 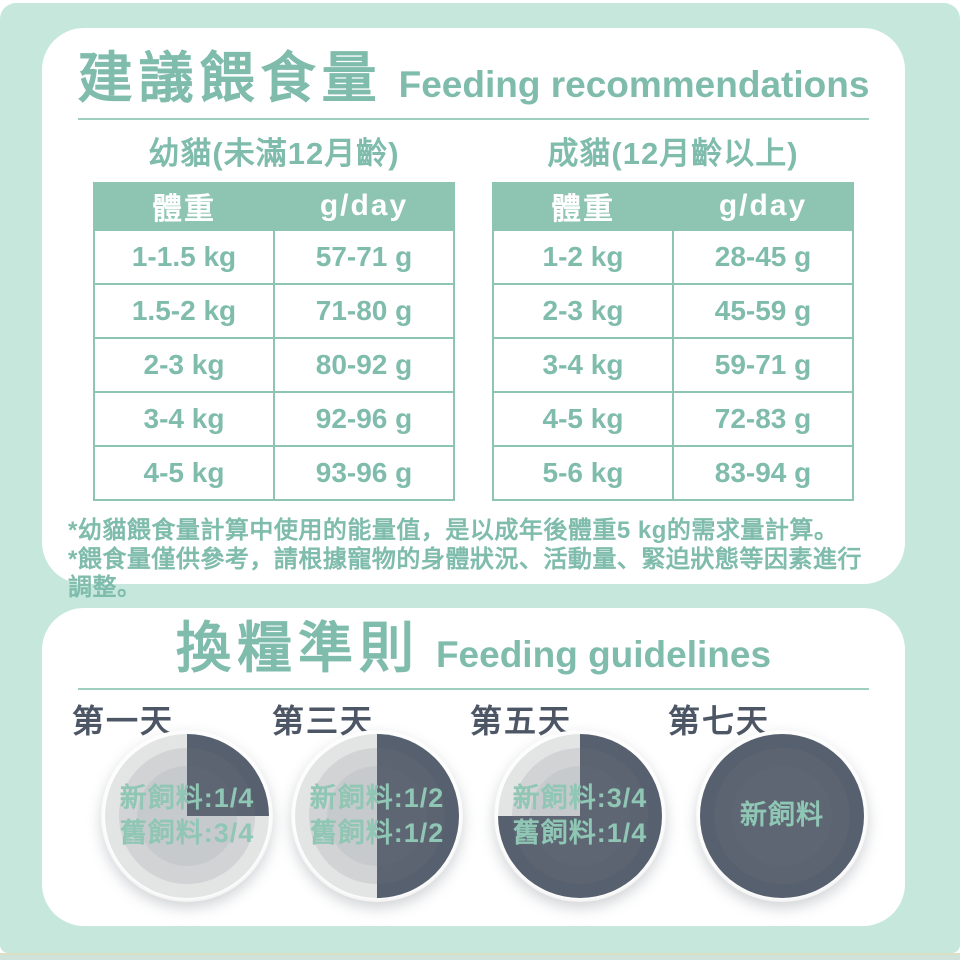 I want to click on grams-cell: 80-92 g, so click(x=364, y=364).